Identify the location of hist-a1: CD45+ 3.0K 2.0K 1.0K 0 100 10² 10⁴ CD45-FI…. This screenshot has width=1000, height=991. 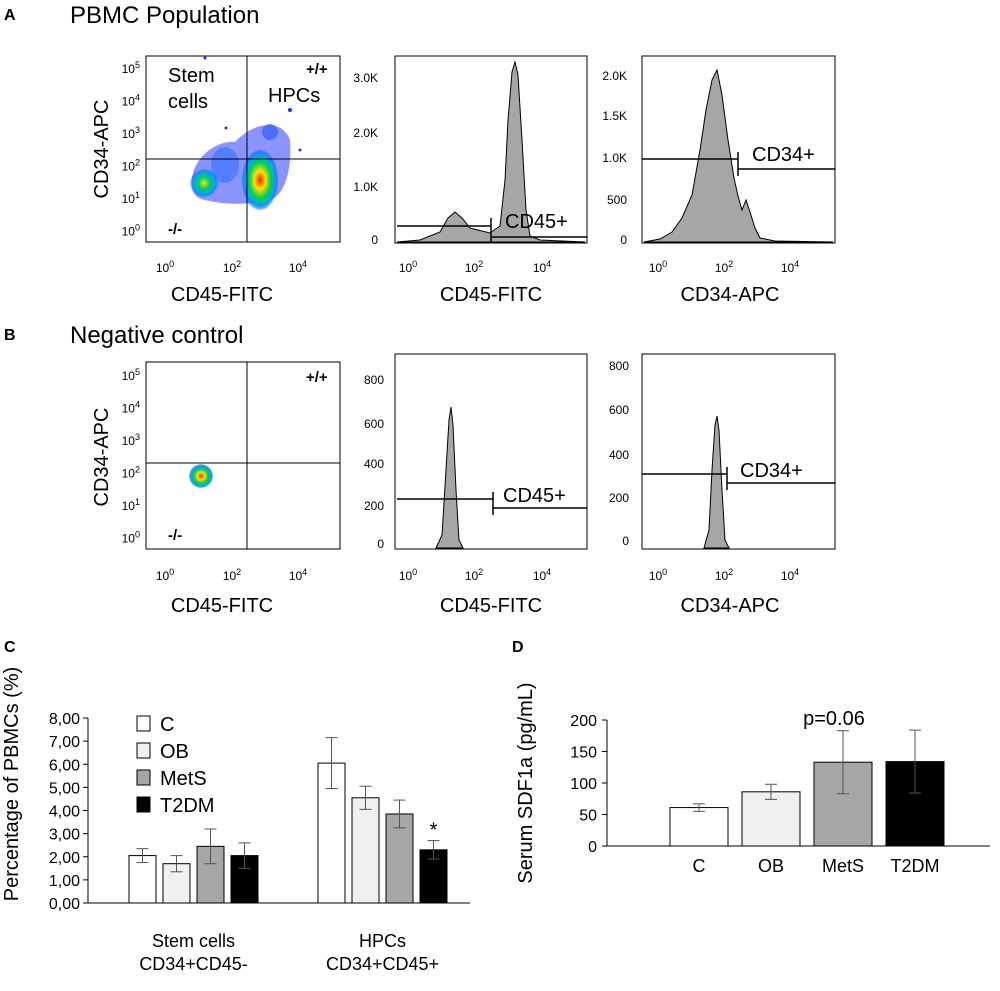
(470, 180).